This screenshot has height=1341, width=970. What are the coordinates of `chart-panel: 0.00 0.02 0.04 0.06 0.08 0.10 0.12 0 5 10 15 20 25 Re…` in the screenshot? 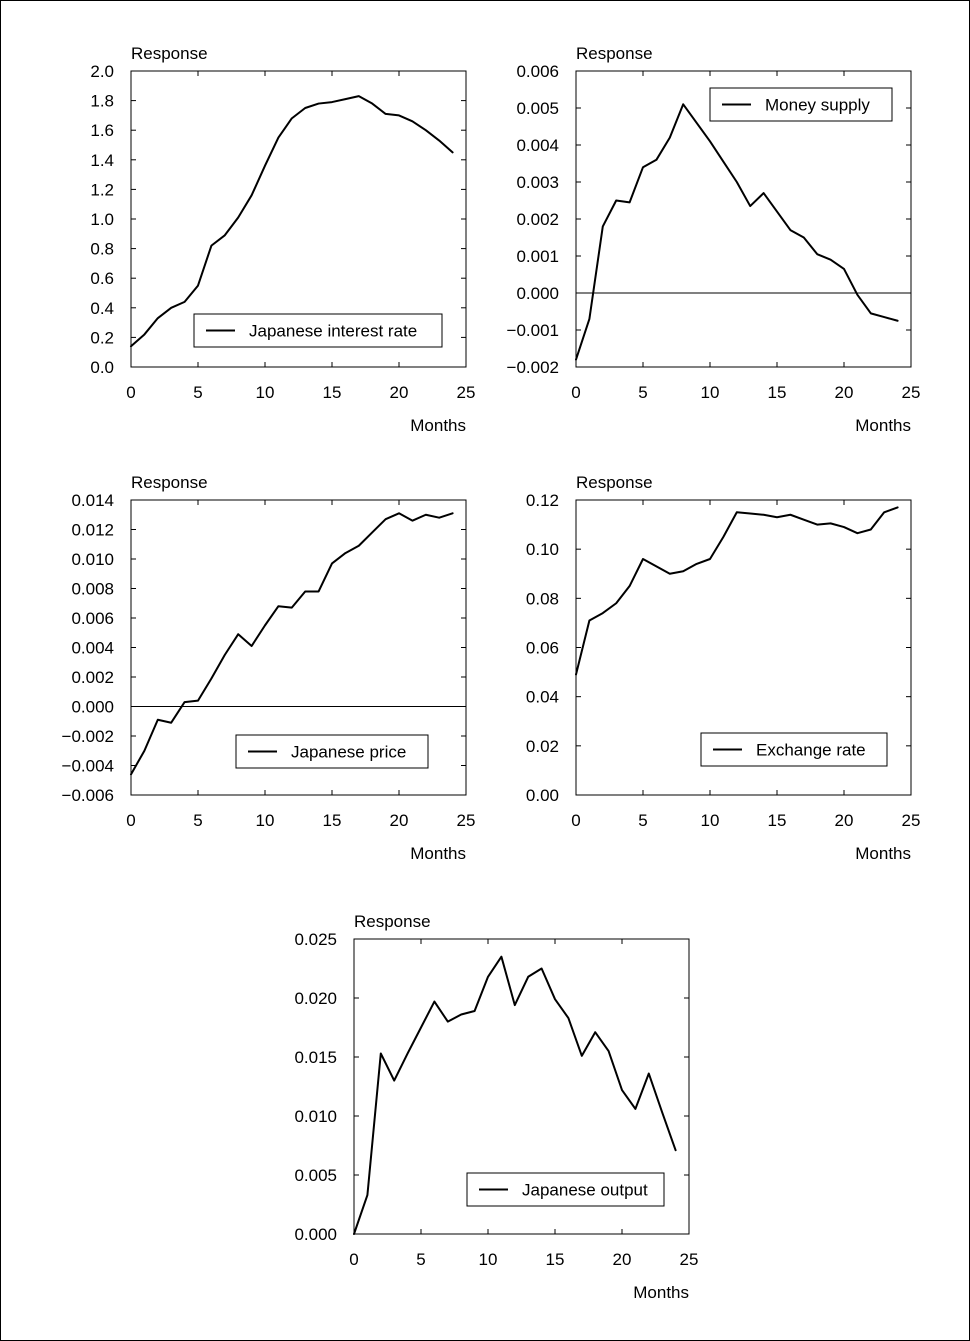 It's located at (723, 668).